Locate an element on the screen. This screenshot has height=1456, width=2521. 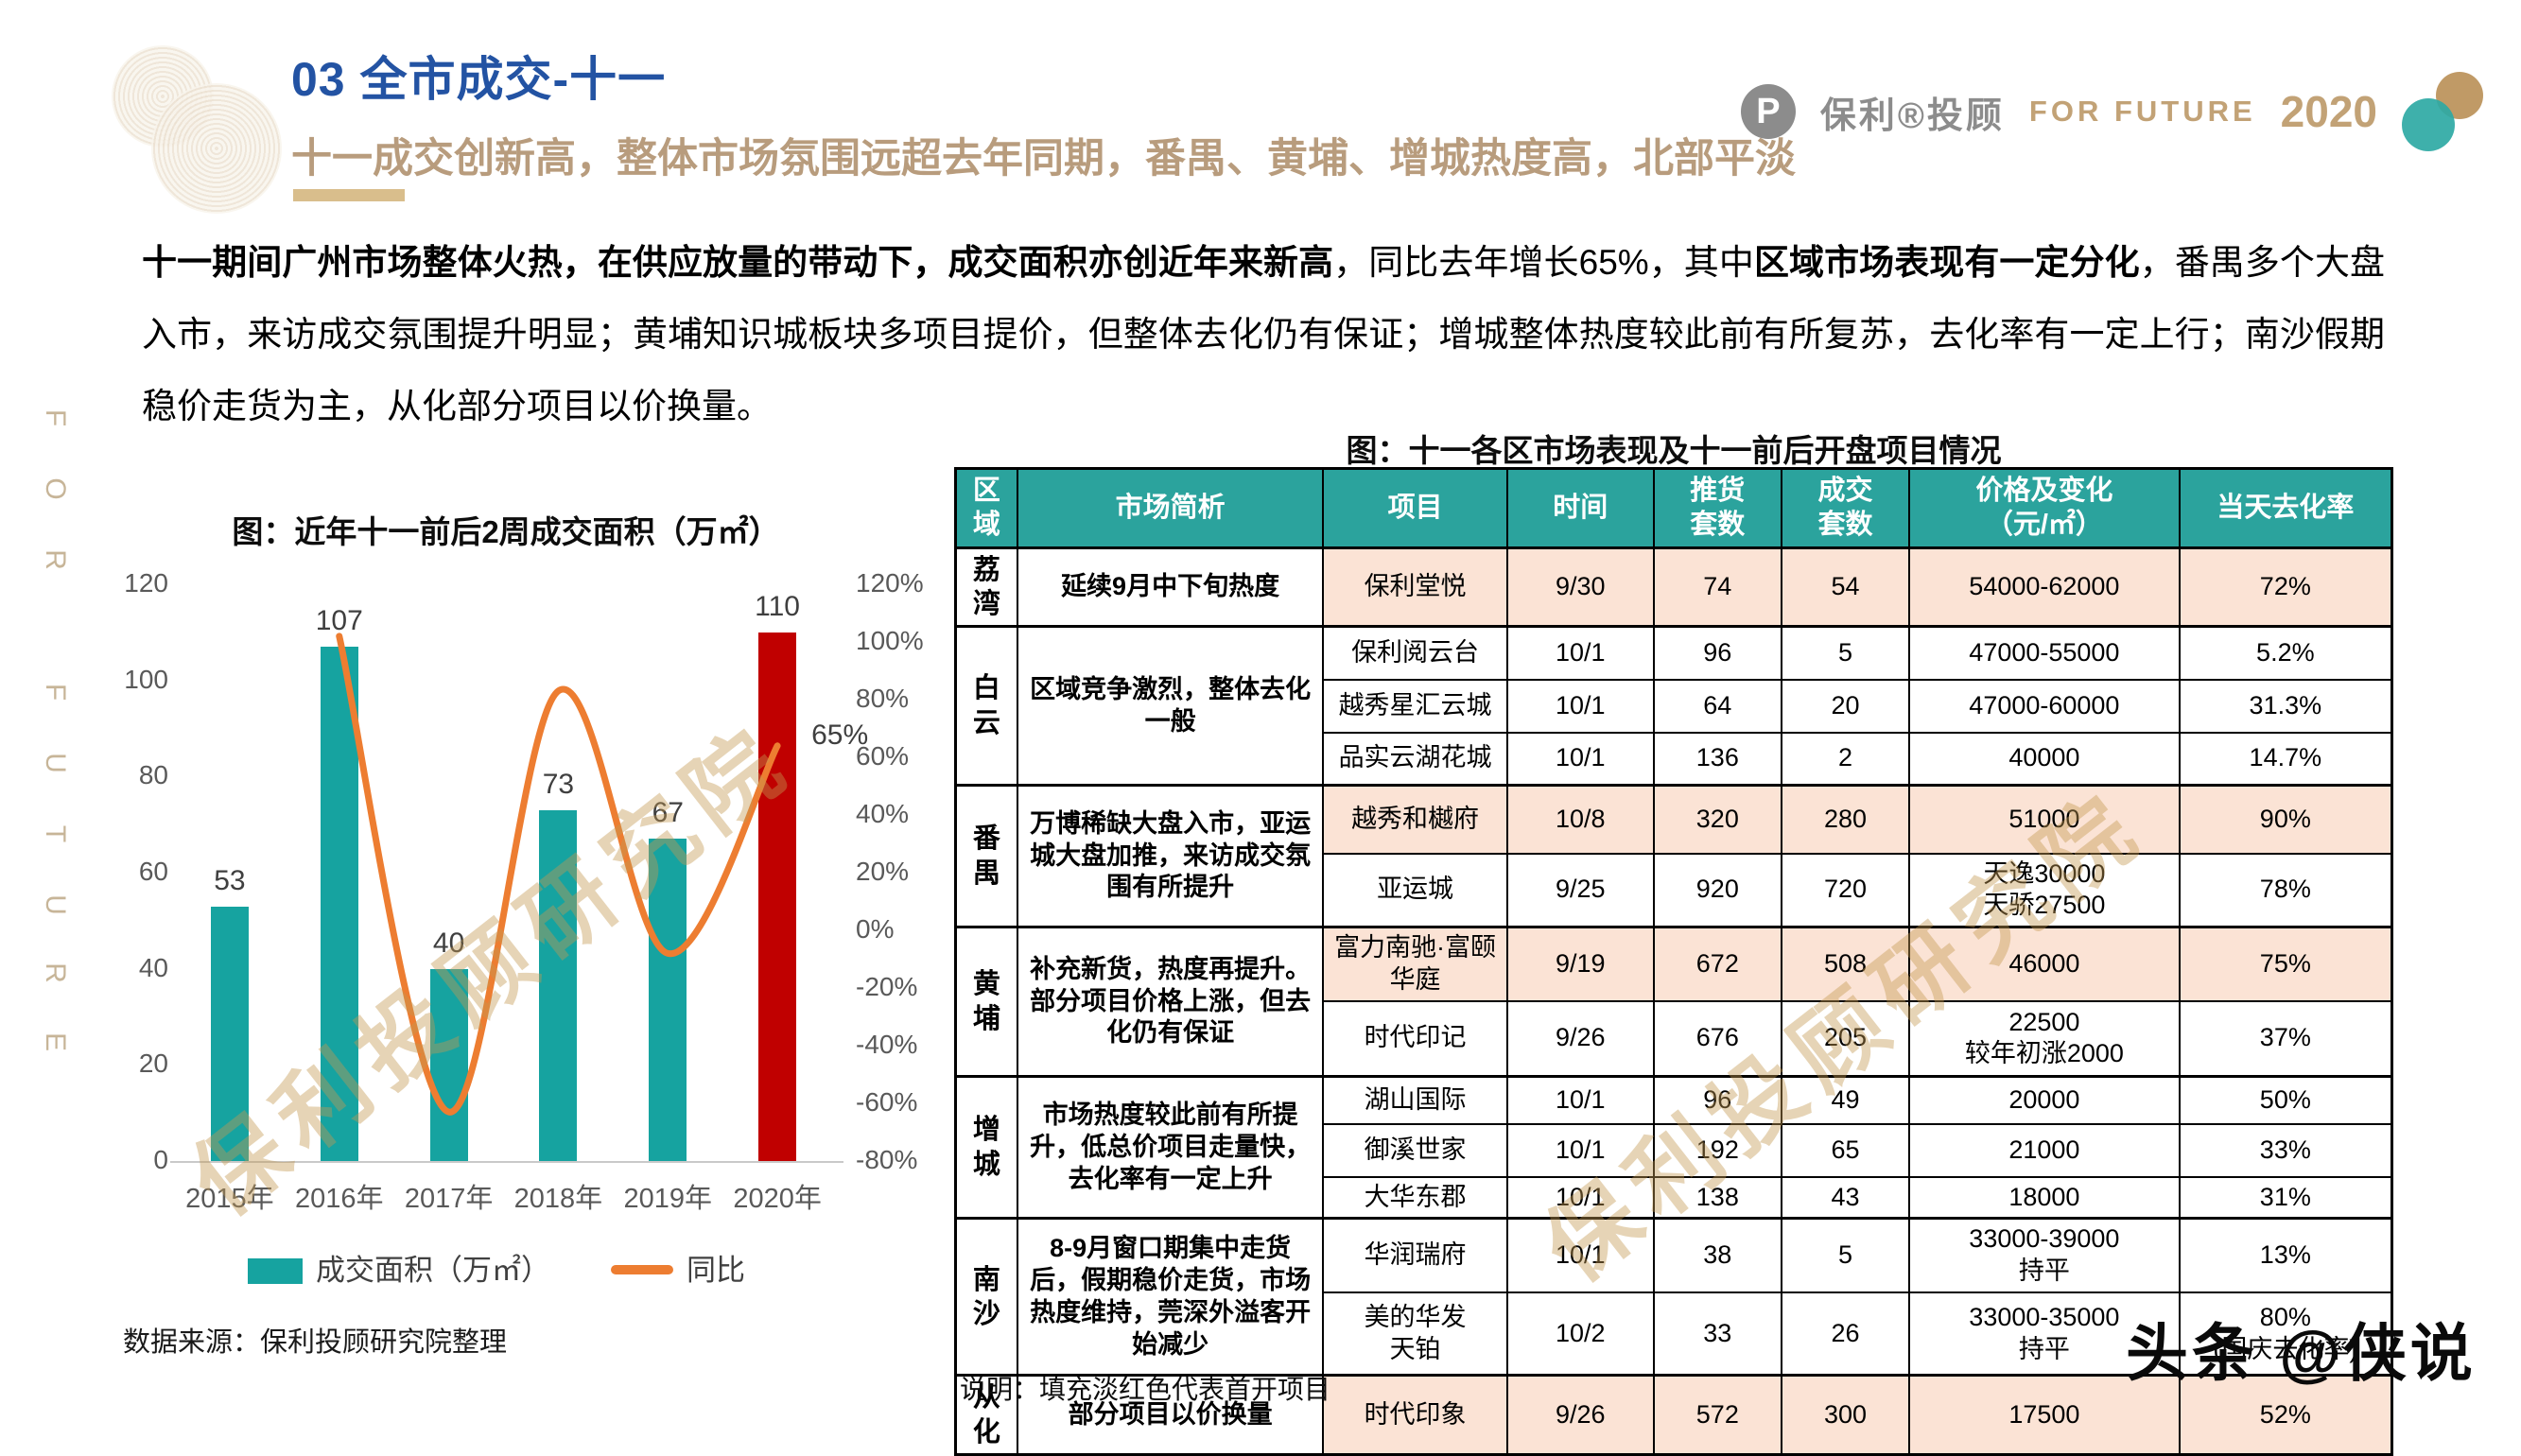
bar-value-label: 67 is located at coordinates (668, 813).